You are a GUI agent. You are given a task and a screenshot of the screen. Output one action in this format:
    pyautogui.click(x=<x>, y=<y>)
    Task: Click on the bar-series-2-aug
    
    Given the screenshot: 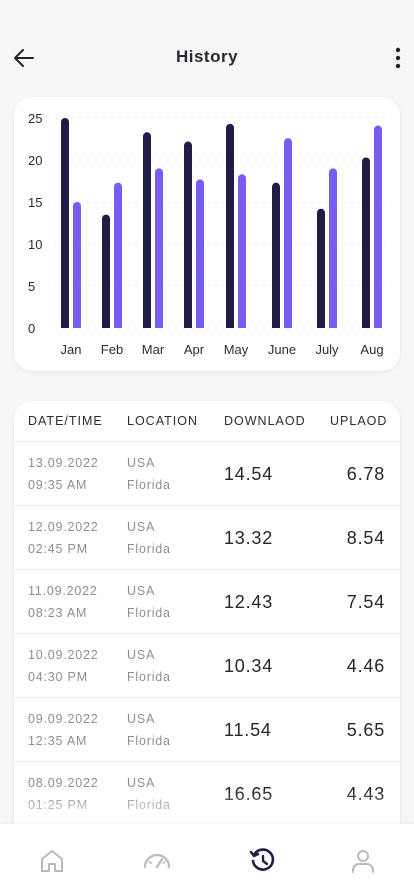 What is the action you would take?
    pyautogui.click(x=378, y=226)
    